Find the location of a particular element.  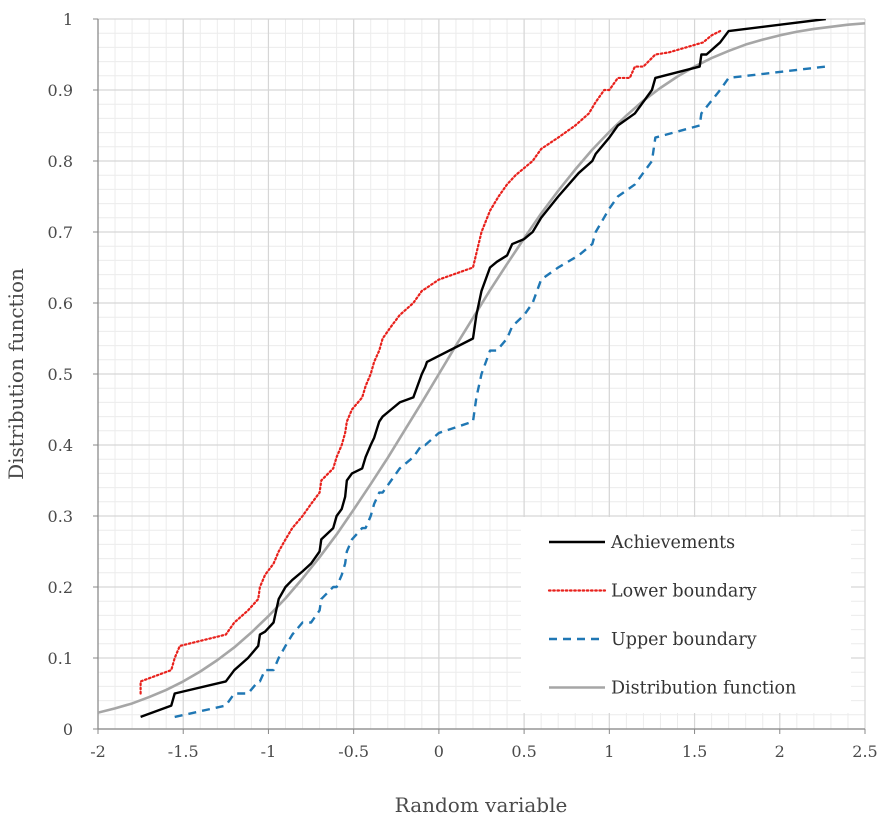

x-tick-label: -0.5 is located at coordinates (353, 751).